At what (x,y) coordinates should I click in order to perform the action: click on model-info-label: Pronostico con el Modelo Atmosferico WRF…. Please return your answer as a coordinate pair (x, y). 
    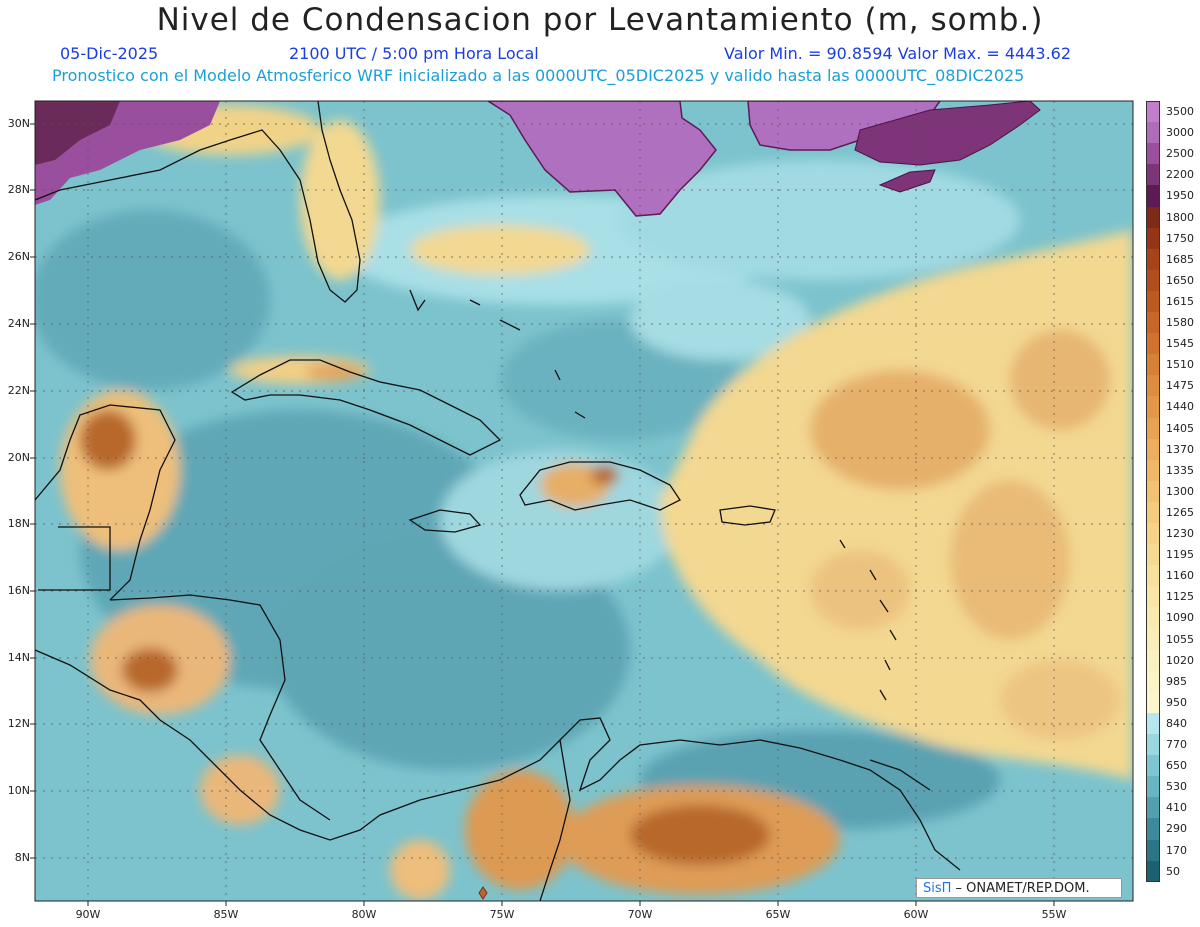
    Looking at the image, I should click on (538, 75).